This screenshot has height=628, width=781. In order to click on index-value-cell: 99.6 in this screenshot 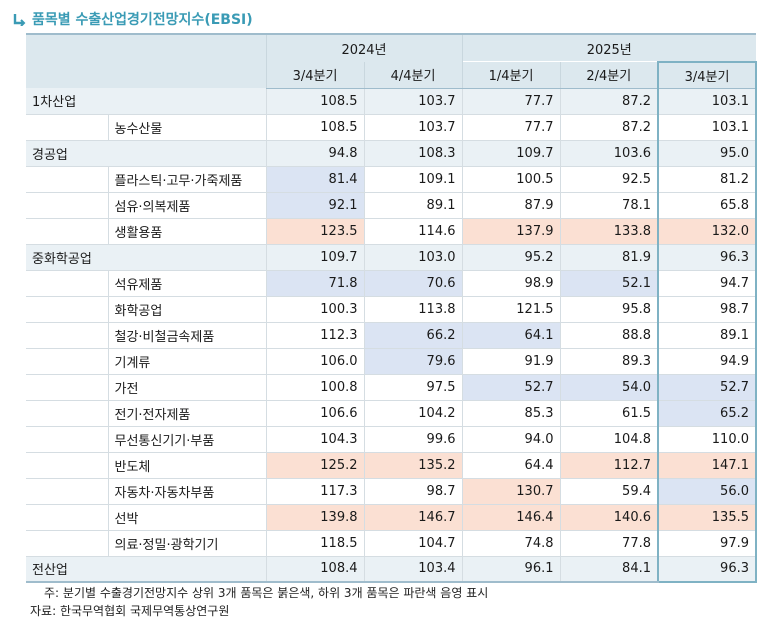, I will do `click(412, 439)`.